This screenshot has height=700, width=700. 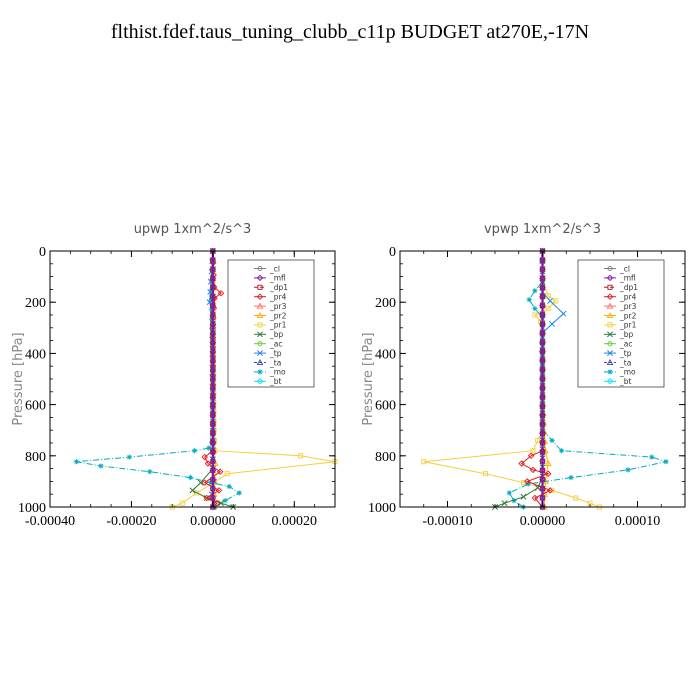 What do you see at coordinates (625, 353) in the screenshot?
I see `legend-label: _tp` at bounding box center [625, 353].